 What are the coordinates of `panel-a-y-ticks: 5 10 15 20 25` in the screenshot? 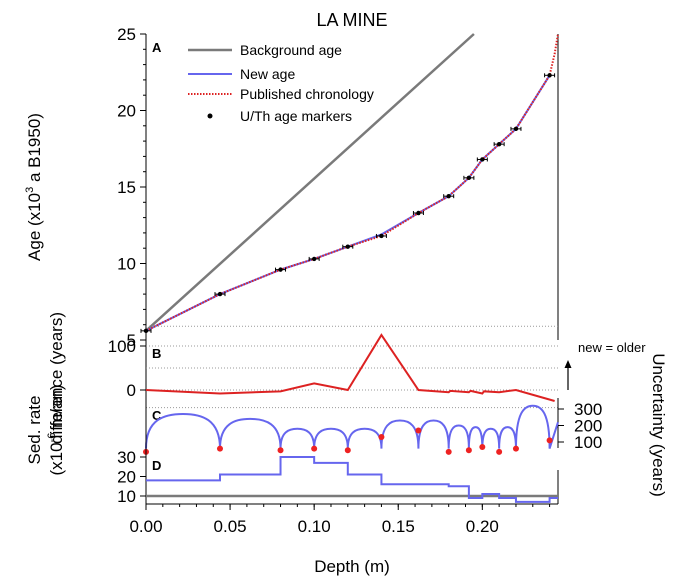 It's located at (131, 187).